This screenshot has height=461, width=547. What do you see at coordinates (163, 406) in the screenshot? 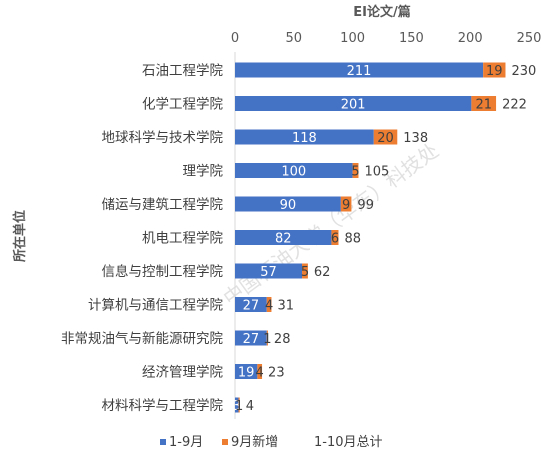
I see `category-label: 材料科学与工程学院` at bounding box center [163, 406].